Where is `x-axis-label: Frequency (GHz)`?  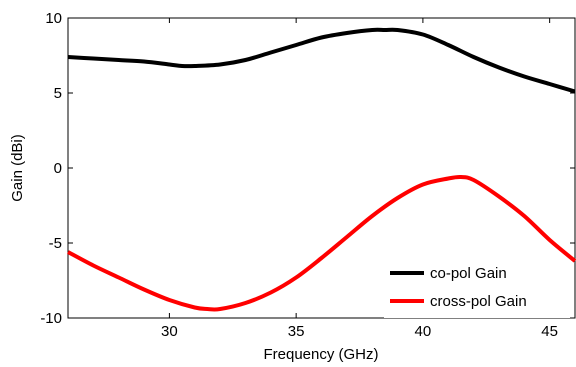
x-axis-label: Frequency (GHz) is located at coordinates (320, 354).